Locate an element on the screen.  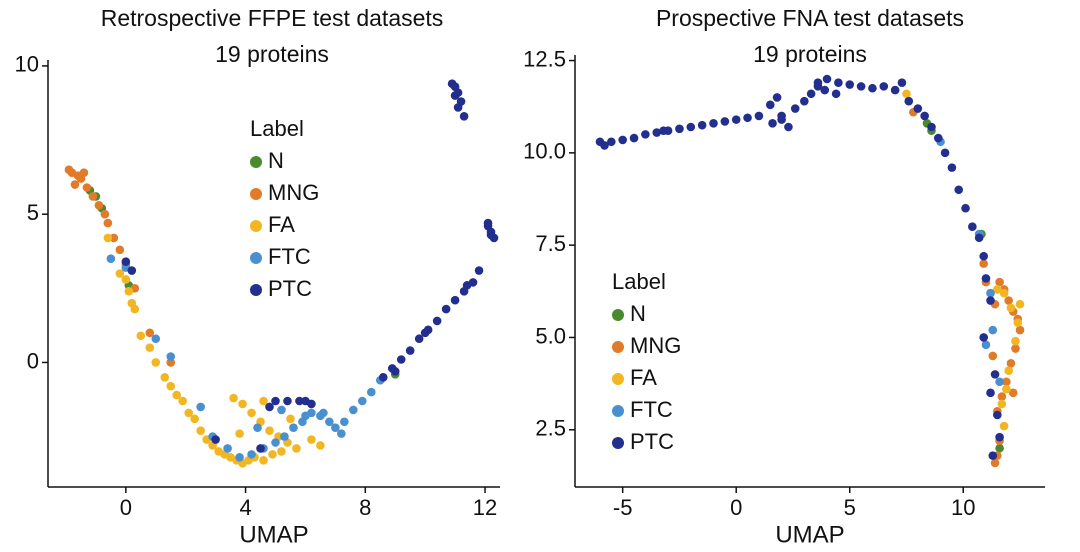
legend-label: FTC is located at coordinates (651, 409).